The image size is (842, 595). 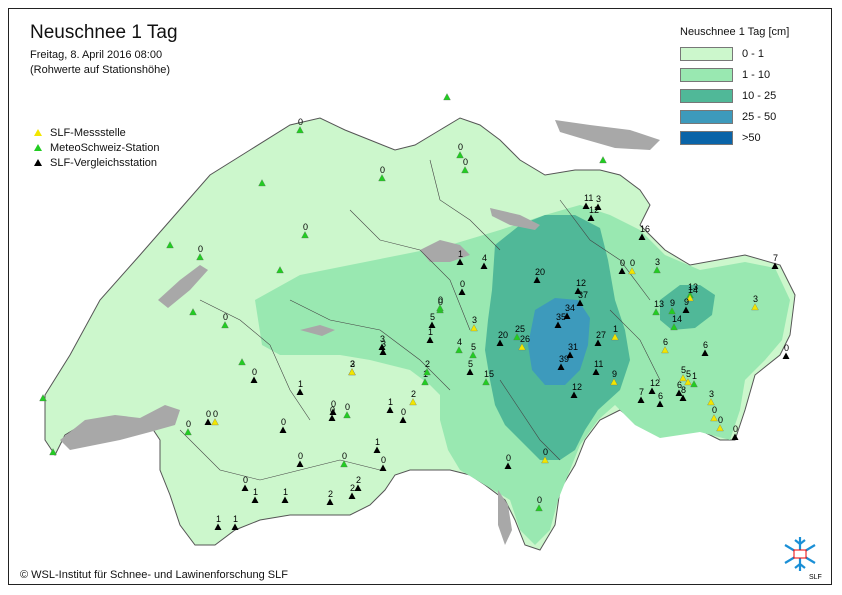 I want to click on lake-zurich, so click(x=515, y=219).